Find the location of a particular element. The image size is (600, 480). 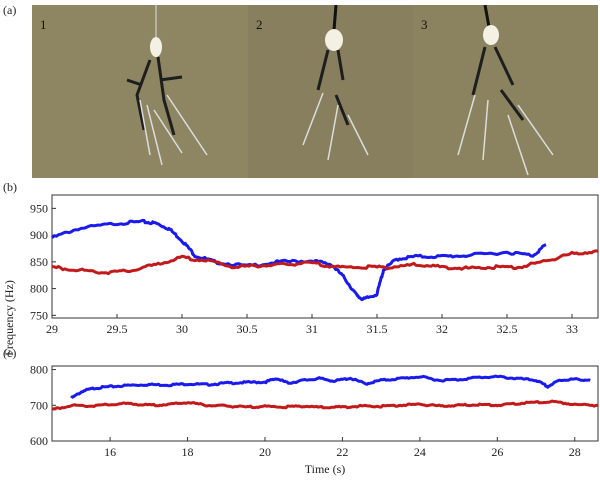

panel-b-x-tick-label: 31.5 is located at coordinates (377, 329).